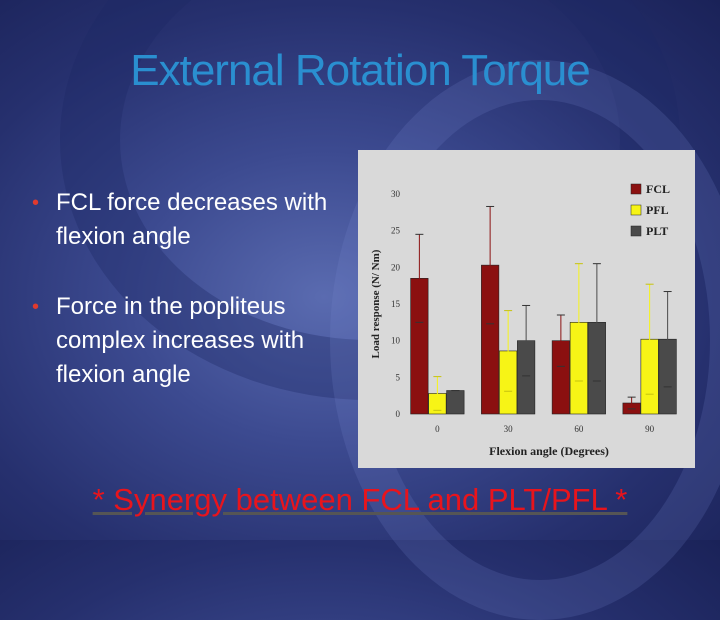 This screenshot has width=720, height=620. What do you see at coordinates (360, 70) in the screenshot?
I see `slide-title: External Rotation Torque` at bounding box center [360, 70].